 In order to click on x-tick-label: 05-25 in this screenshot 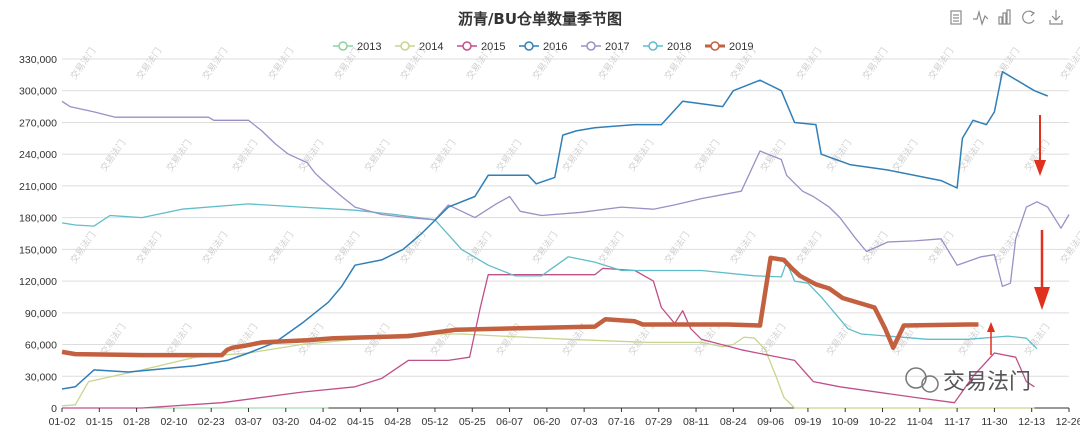, I will do `click(472, 422)`.